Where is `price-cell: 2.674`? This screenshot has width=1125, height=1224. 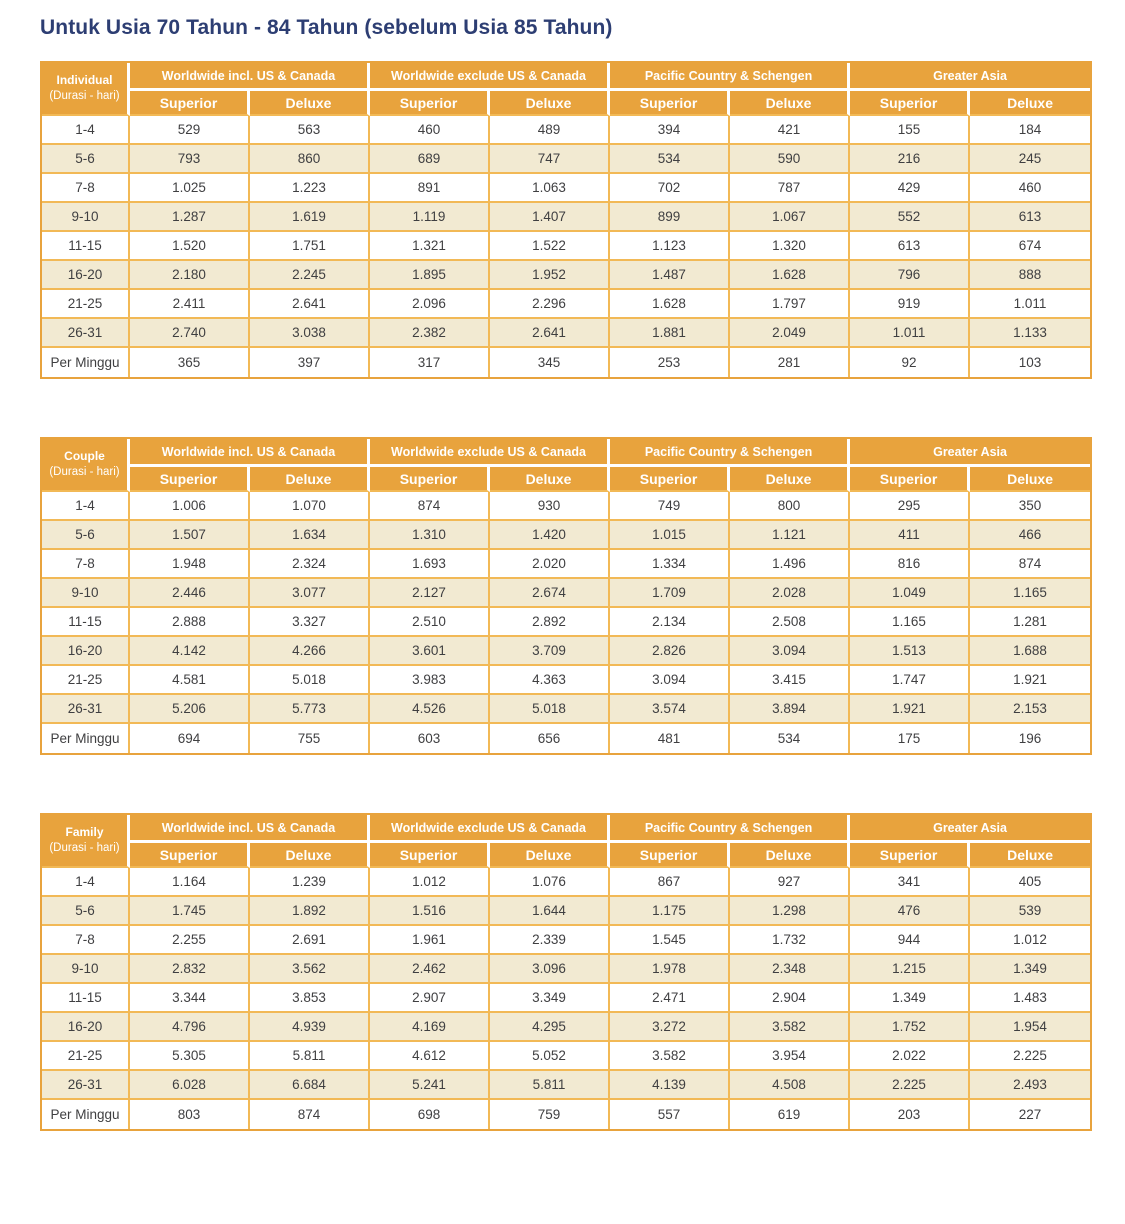
price-cell: 2.674 is located at coordinates (550, 593).